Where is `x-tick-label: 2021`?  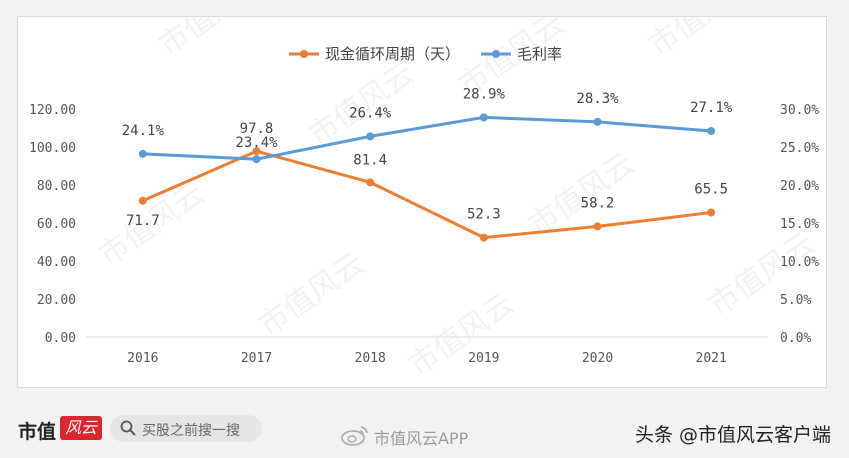
x-tick-label: 2021 is located at coordinates (711, 358).